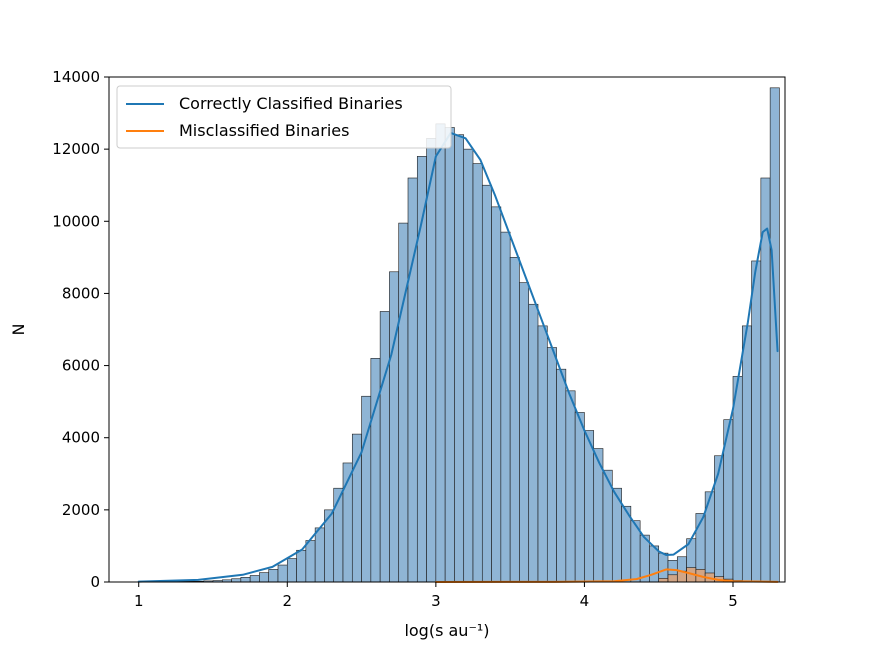 The height and width of the screenshot is (654, 872). Describe the element at coordinates (80, 329) in the screenshot. I see `y-axis: 0 2000 4000 6000 8000 10000 12000 14000` at that location.